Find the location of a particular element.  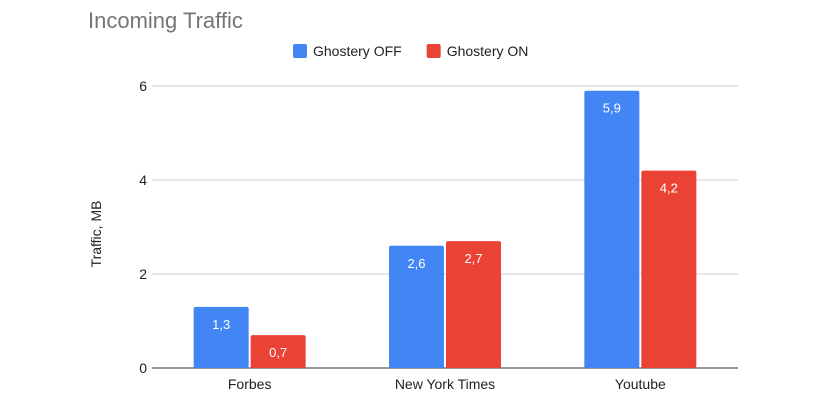

bar-ghostery-off-new-york-times is located at coordinates (416, 306).